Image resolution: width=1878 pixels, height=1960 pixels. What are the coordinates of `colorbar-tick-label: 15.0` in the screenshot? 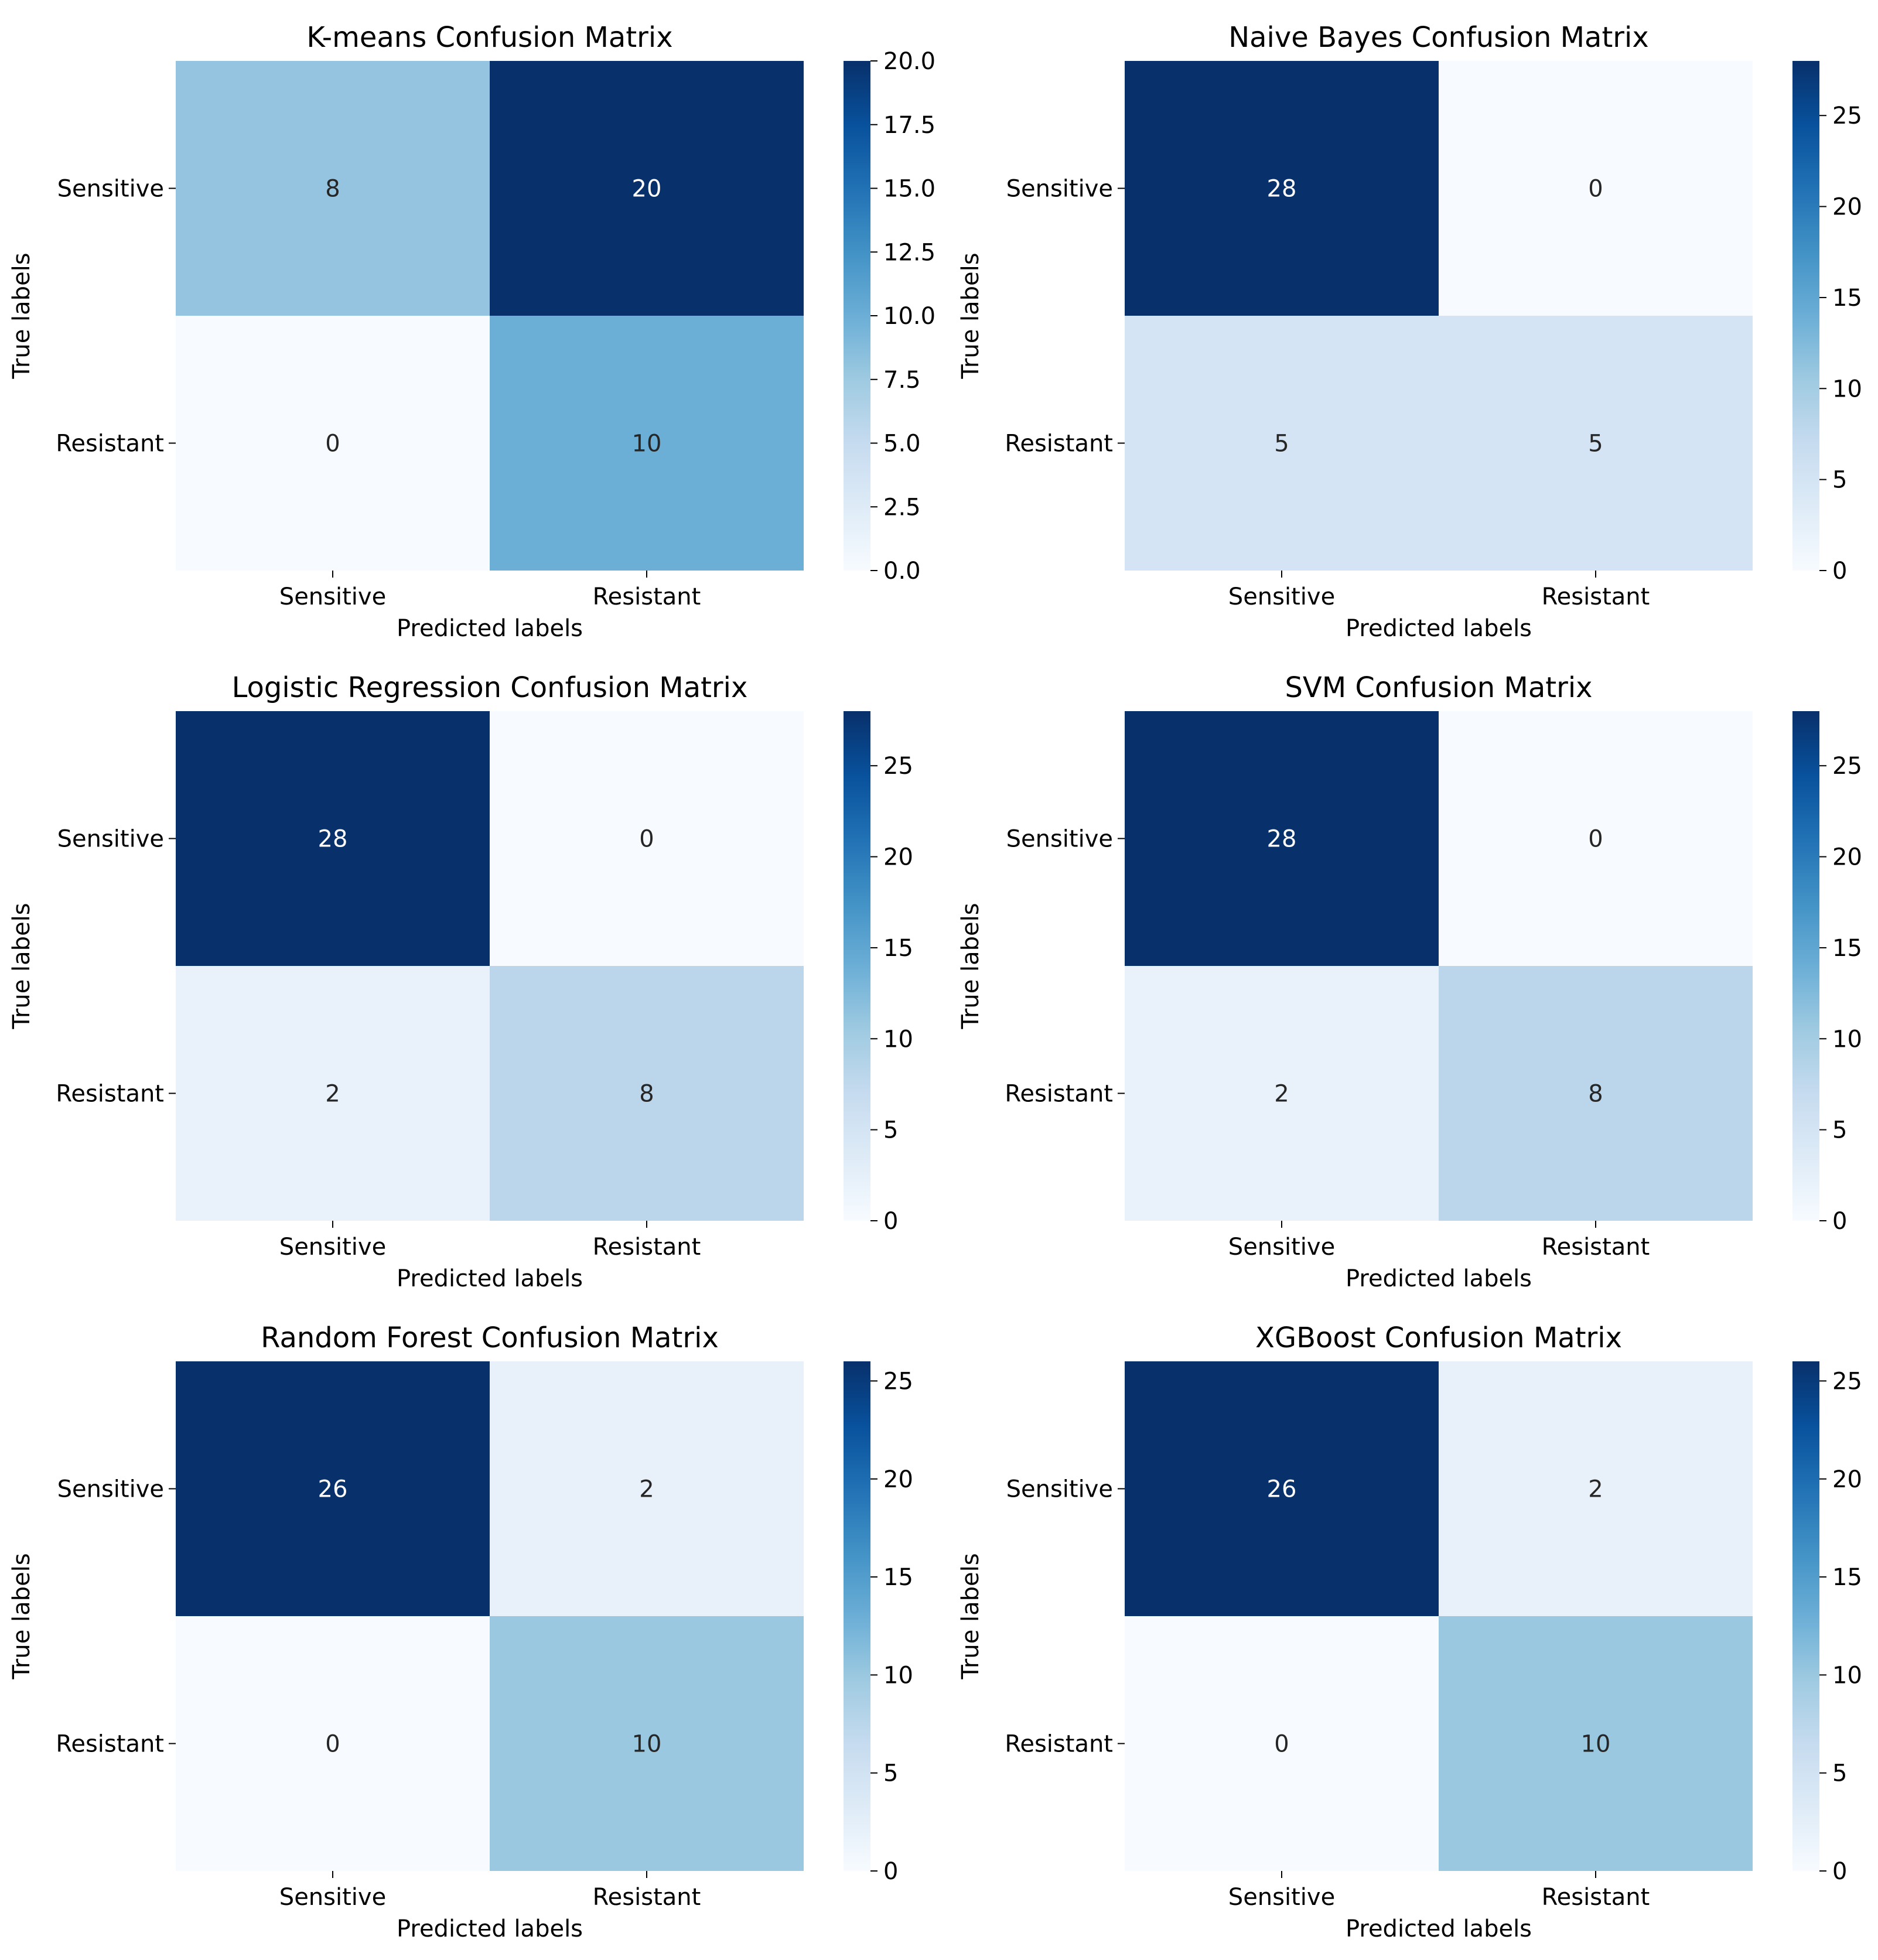 It's located at (909, 189).